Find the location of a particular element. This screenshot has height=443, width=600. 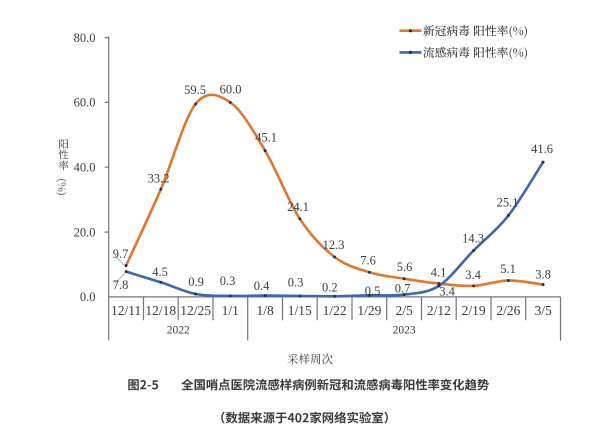

svg-text: 12.3 is located at coordinates (334, 245).